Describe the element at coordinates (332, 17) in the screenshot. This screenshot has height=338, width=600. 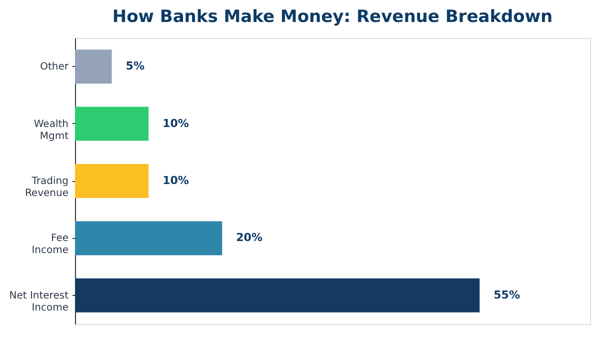
I see `chart-title: How Banks Make Money: Revenue Breakdown` at that location.